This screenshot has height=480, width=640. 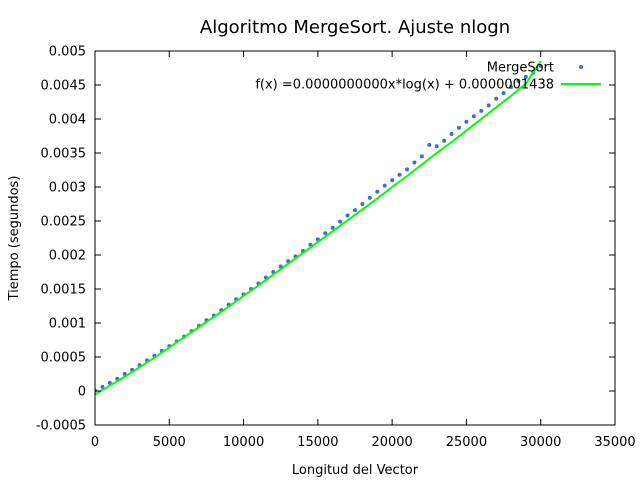 What do you see at coordinates (317, 442) in the screenshot?
I see `x-tick-label: 15000` at bounding box center [317, 442].